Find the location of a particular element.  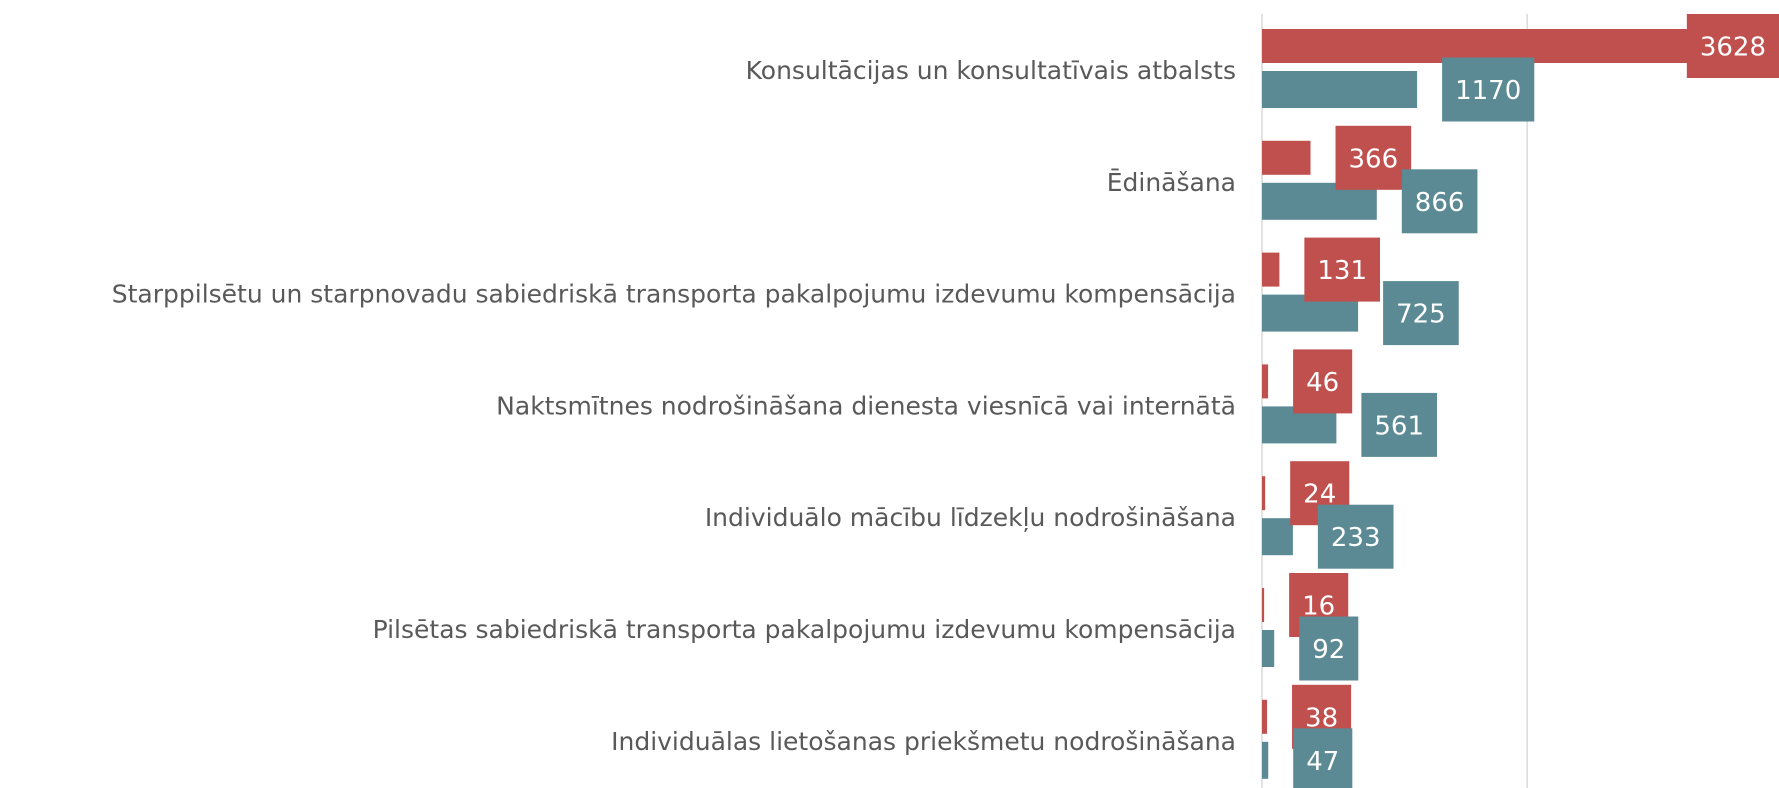

data-label: 366 is located at coordinates (1374, 159).